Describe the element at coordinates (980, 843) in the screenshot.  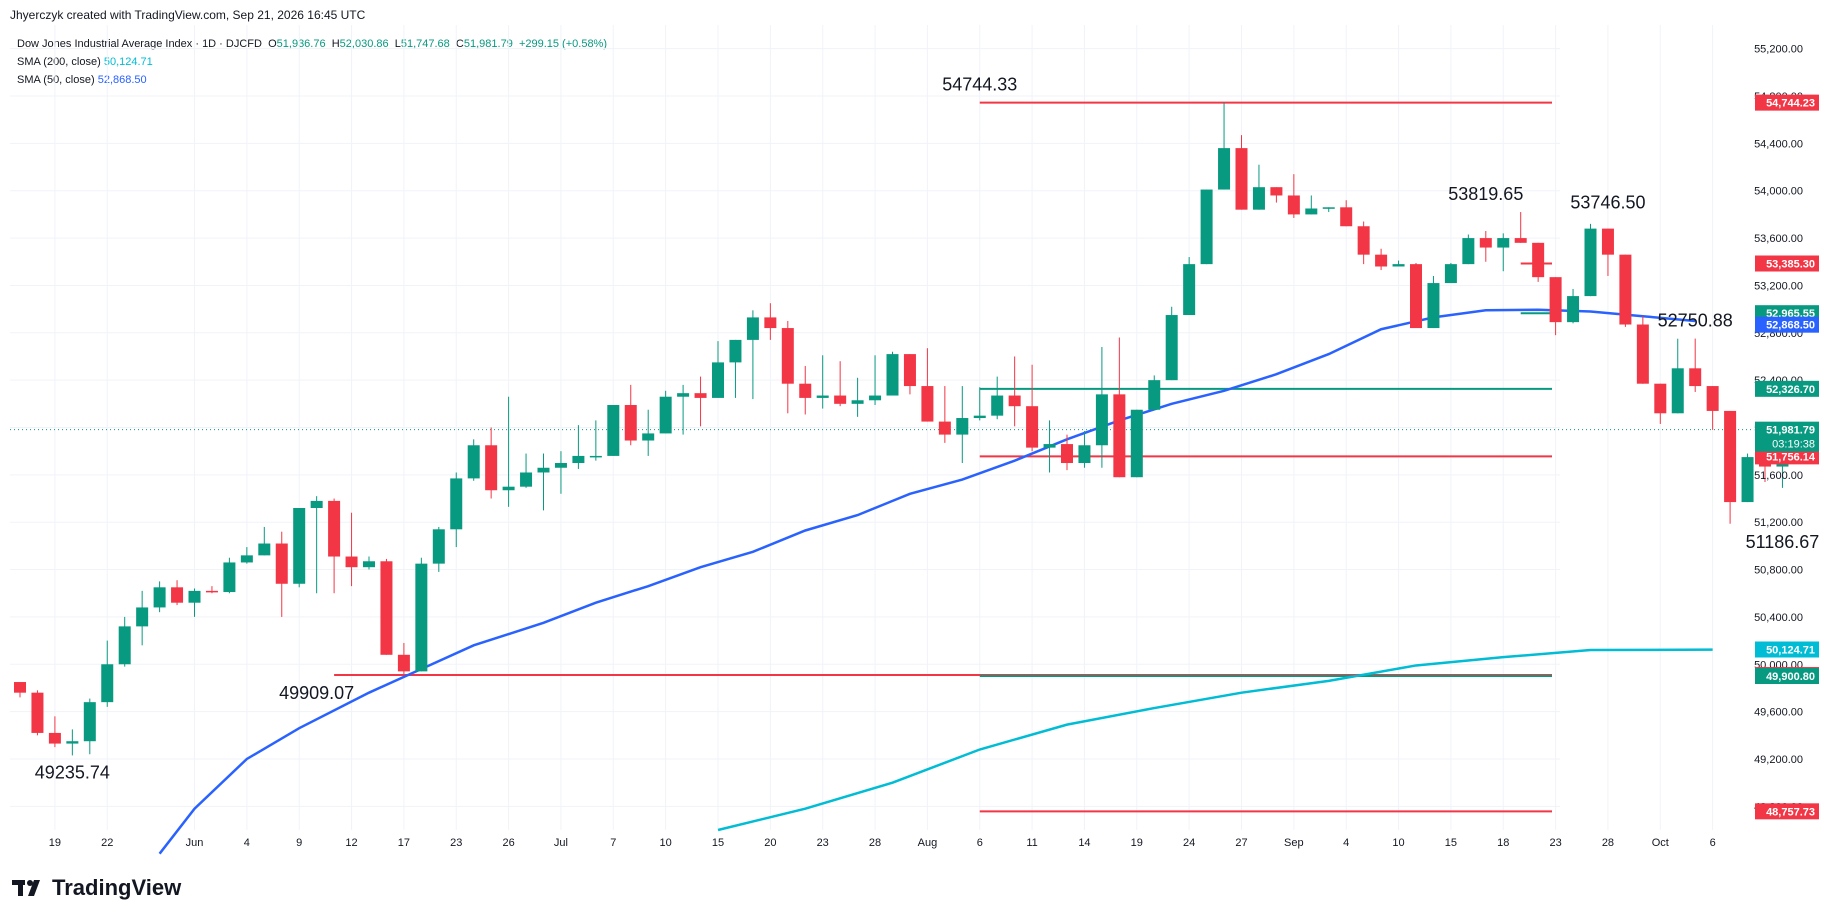
I see `x-tick-label: 6` at that location.